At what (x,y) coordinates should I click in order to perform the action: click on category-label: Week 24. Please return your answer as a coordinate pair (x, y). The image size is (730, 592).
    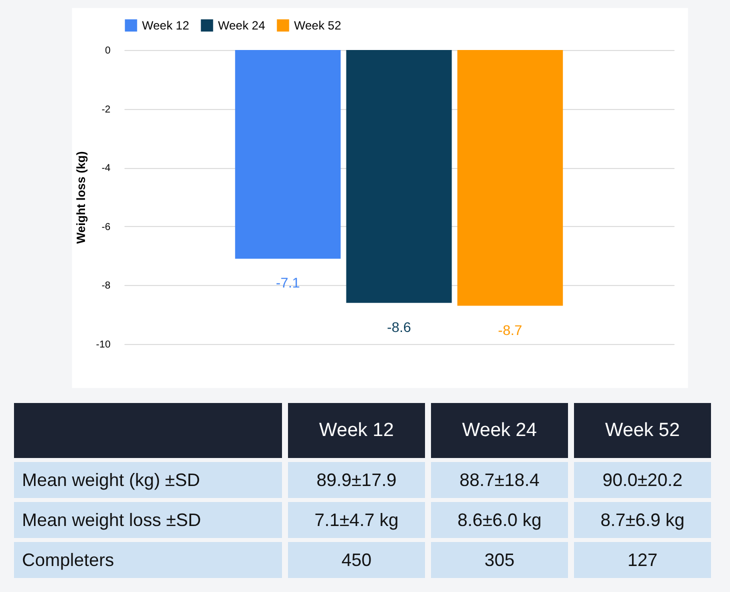
    Looking at the image, I should click on (499, 430).